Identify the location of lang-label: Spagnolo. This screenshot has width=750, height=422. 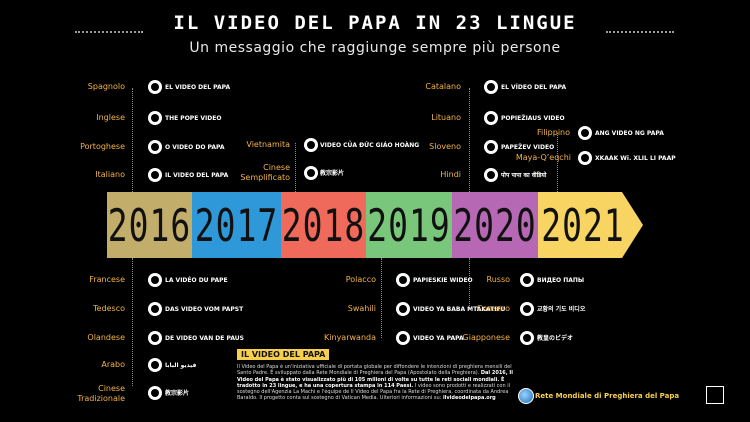
(106, 86).